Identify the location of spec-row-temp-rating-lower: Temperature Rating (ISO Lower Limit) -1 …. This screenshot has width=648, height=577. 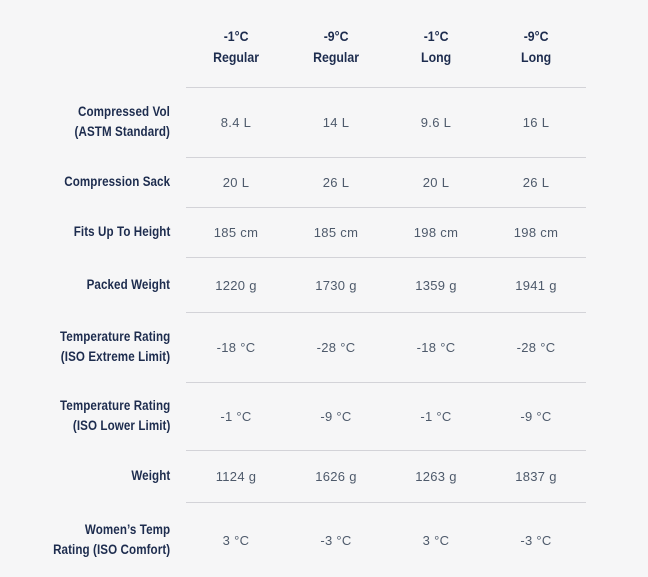
(324, 416).